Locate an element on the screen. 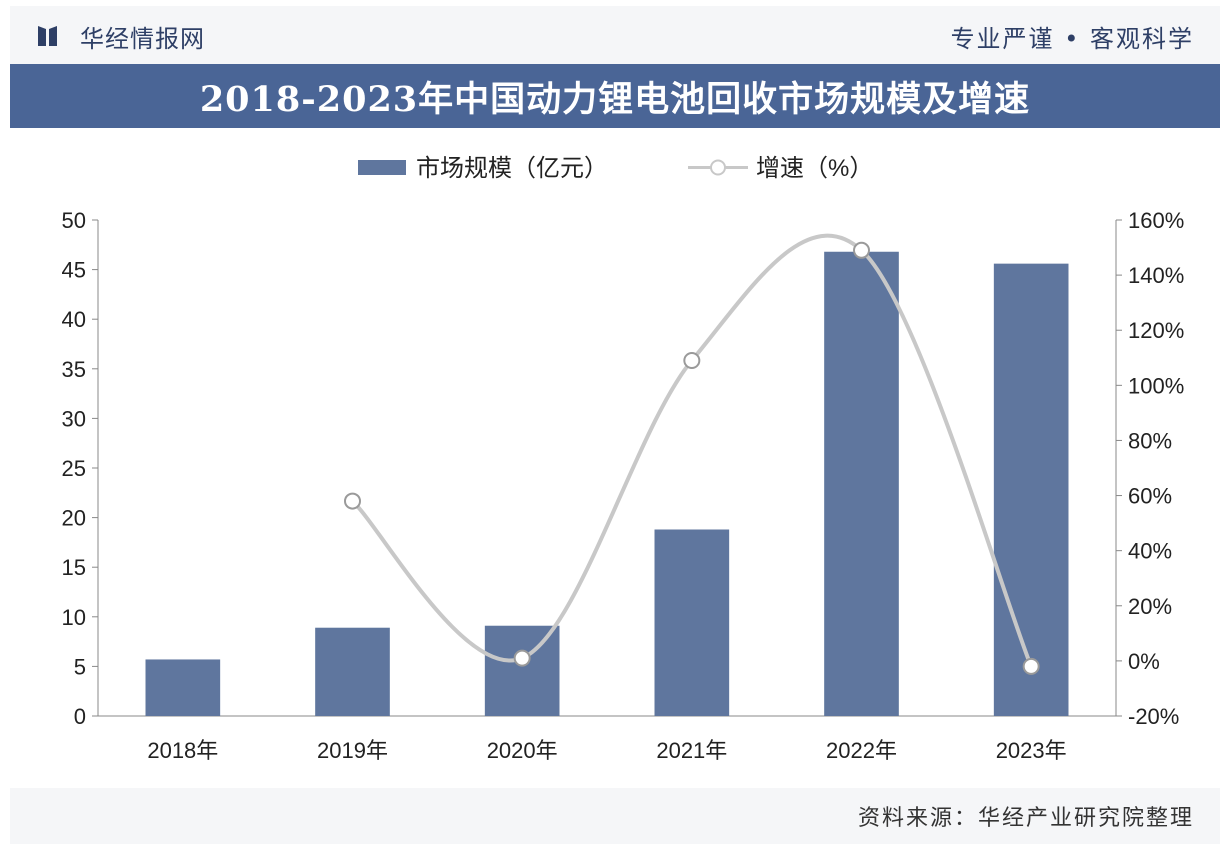 The image size is (1232, 852). x-tick-label: 2022年 is located at coordinates (861, 750).